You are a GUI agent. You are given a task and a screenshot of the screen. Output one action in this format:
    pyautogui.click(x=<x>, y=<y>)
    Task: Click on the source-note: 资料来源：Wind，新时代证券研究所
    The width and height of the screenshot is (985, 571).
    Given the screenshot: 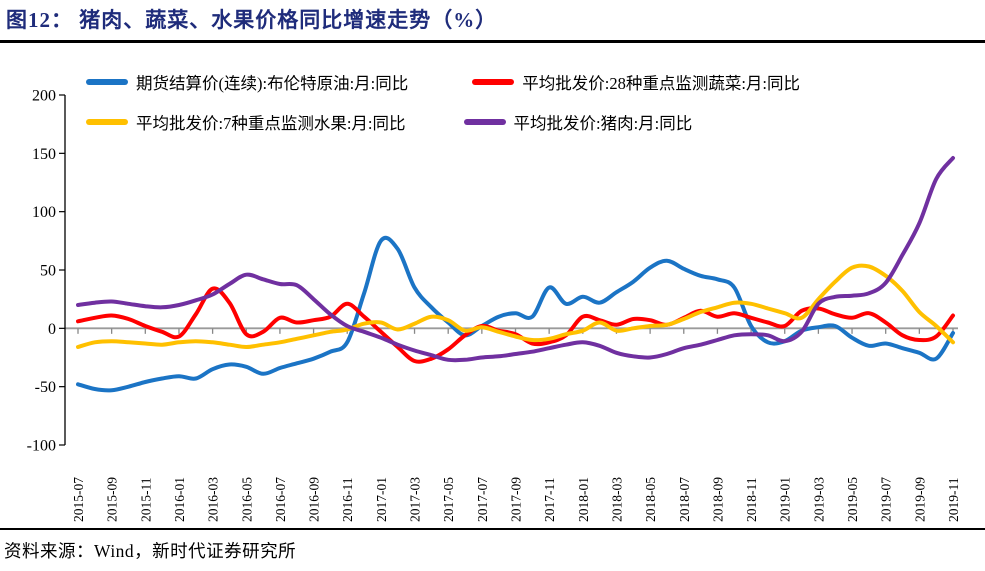 What is the action you would take?
    pyautogui.click(x=150, y=551)
    